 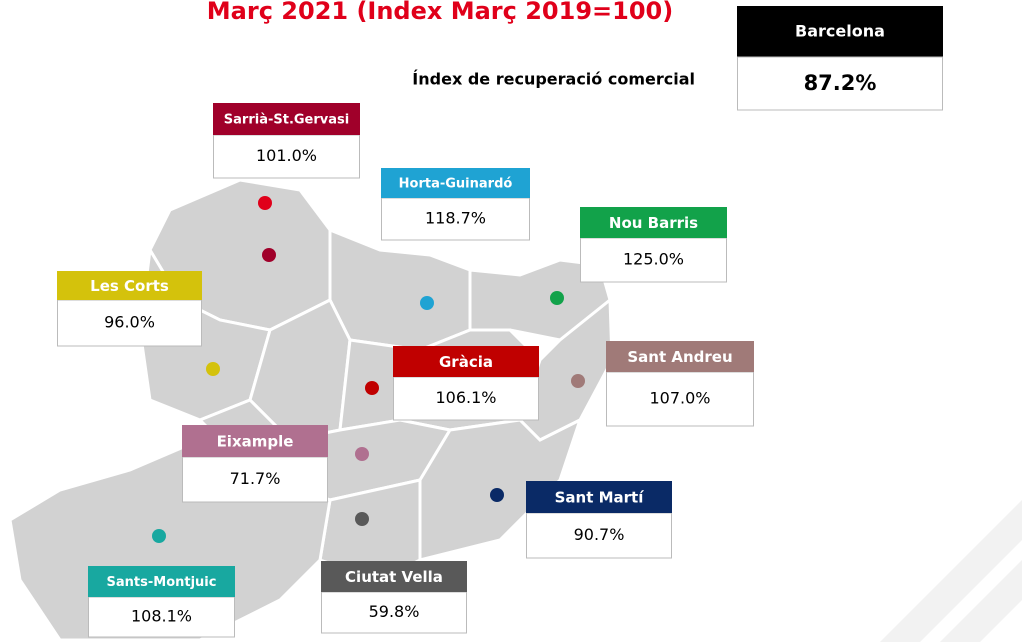 What do you see at coordinates (840, 58) in the screenshot?
I see `city-box: Barcelona 87.2%` at bounding box center [840, 58].